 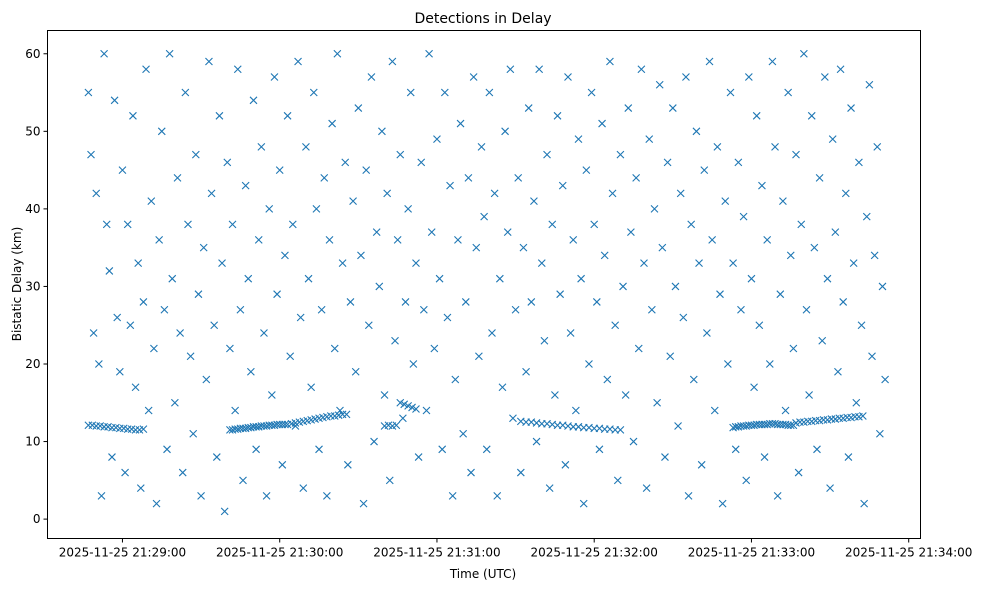 I want to click on x-tick-label: 2025-11-25 21:30:00, so click(x=279, y=553).